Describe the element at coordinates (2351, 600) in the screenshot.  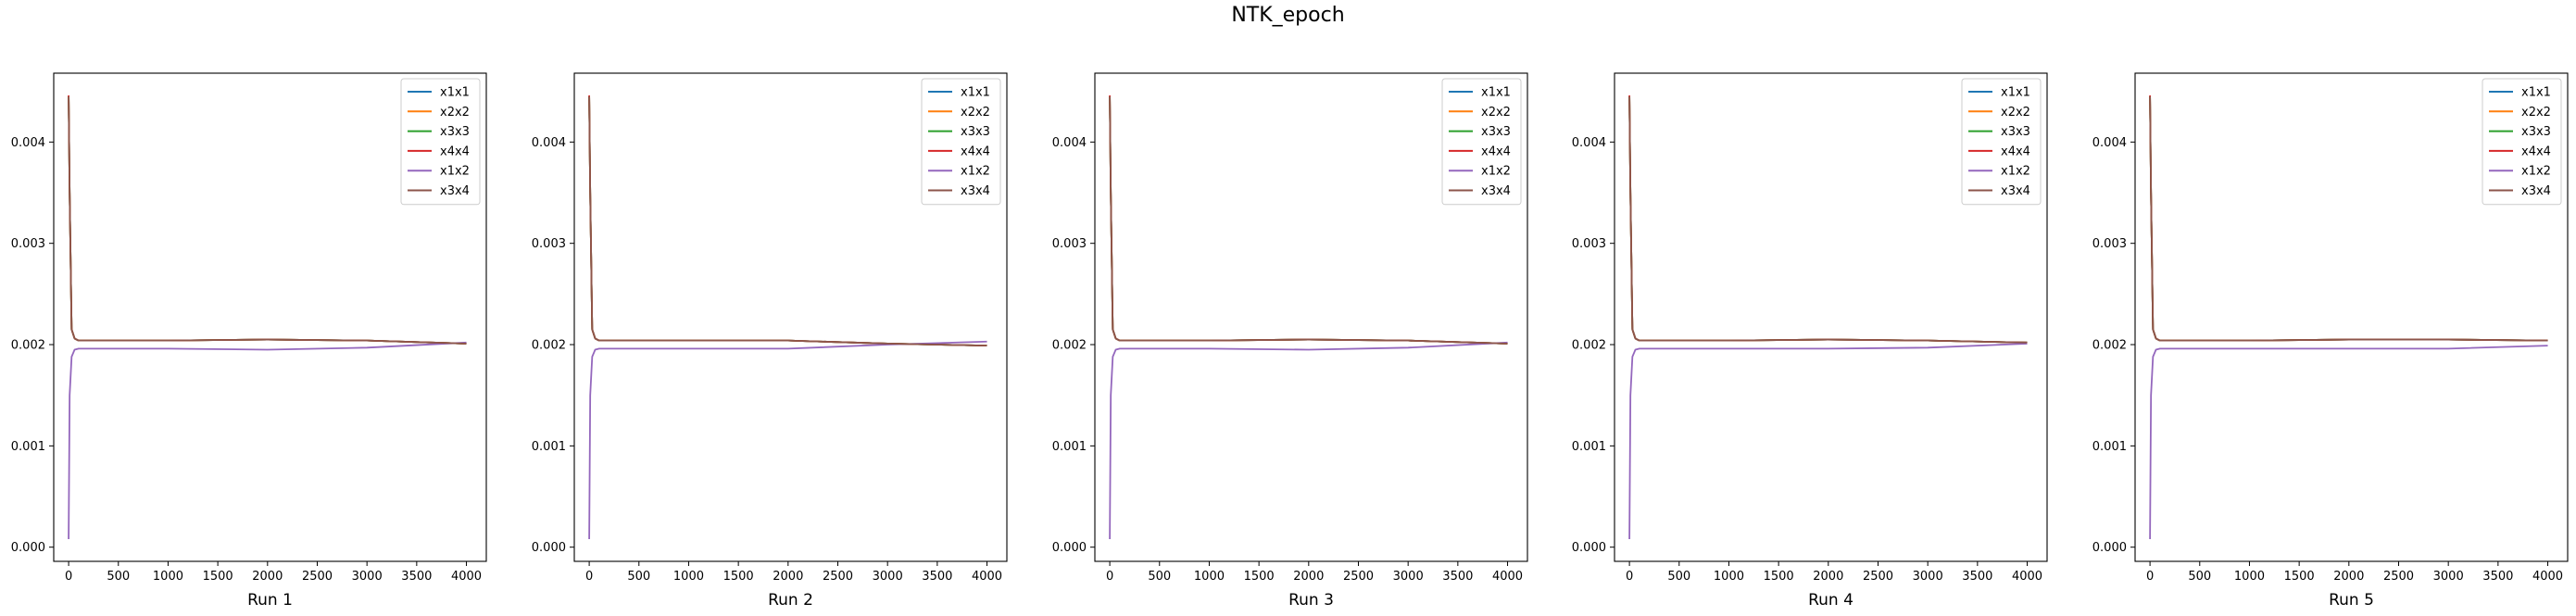
I see `x-axis-label: Run 5` at that location.